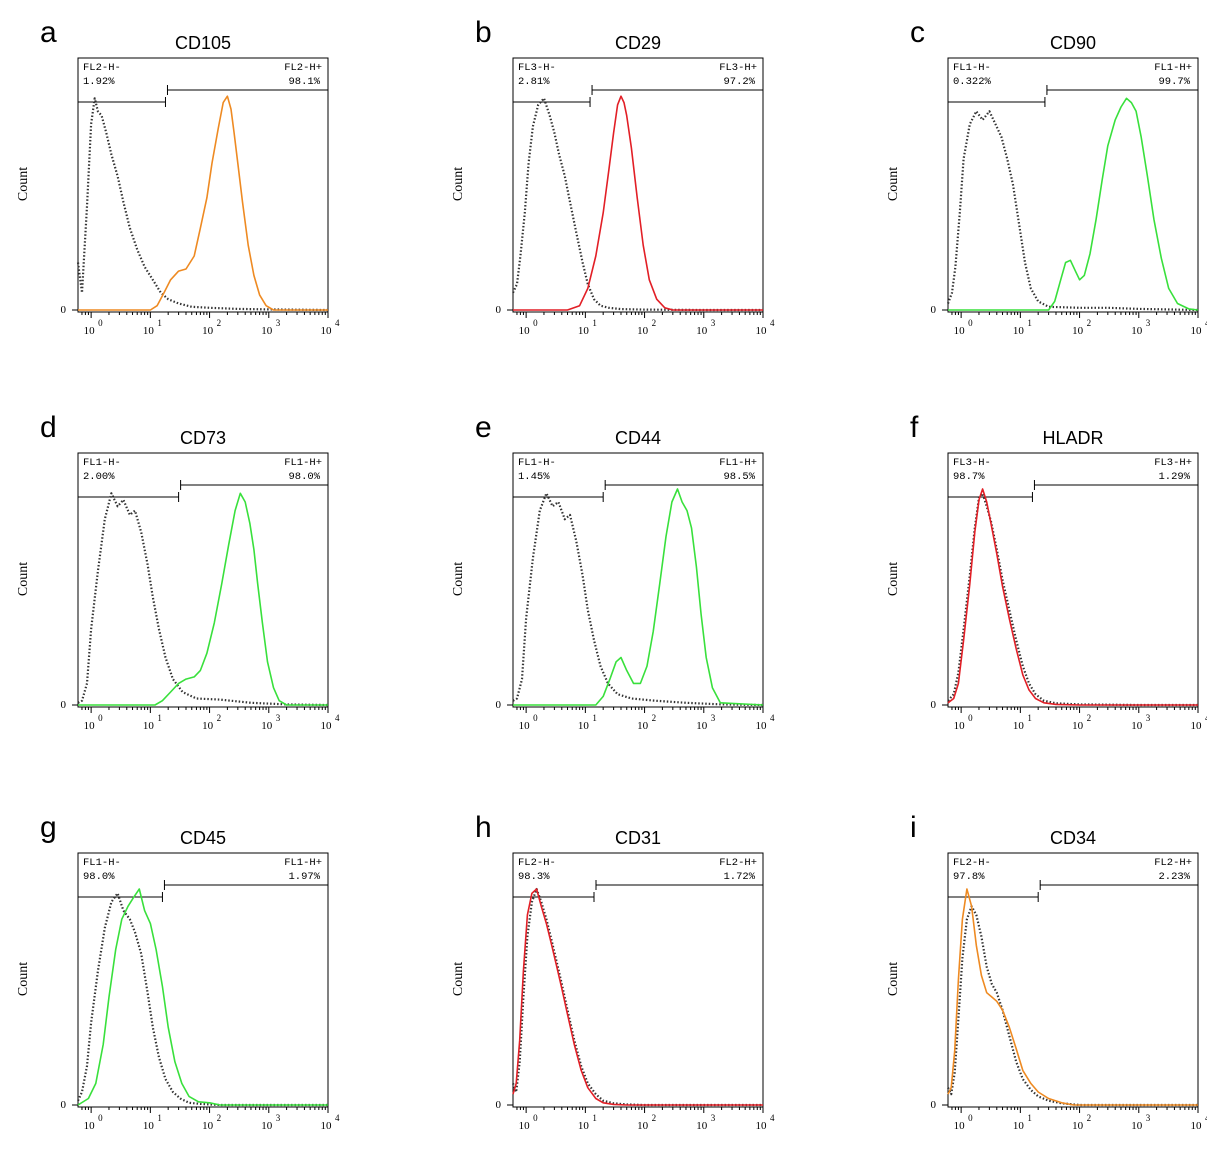 This screenshot has height=1170, width=1207. What do you see at coordinates (48, 827) in the screenshot?
I see `panel-letter: g` at bounding box center [48, 827].